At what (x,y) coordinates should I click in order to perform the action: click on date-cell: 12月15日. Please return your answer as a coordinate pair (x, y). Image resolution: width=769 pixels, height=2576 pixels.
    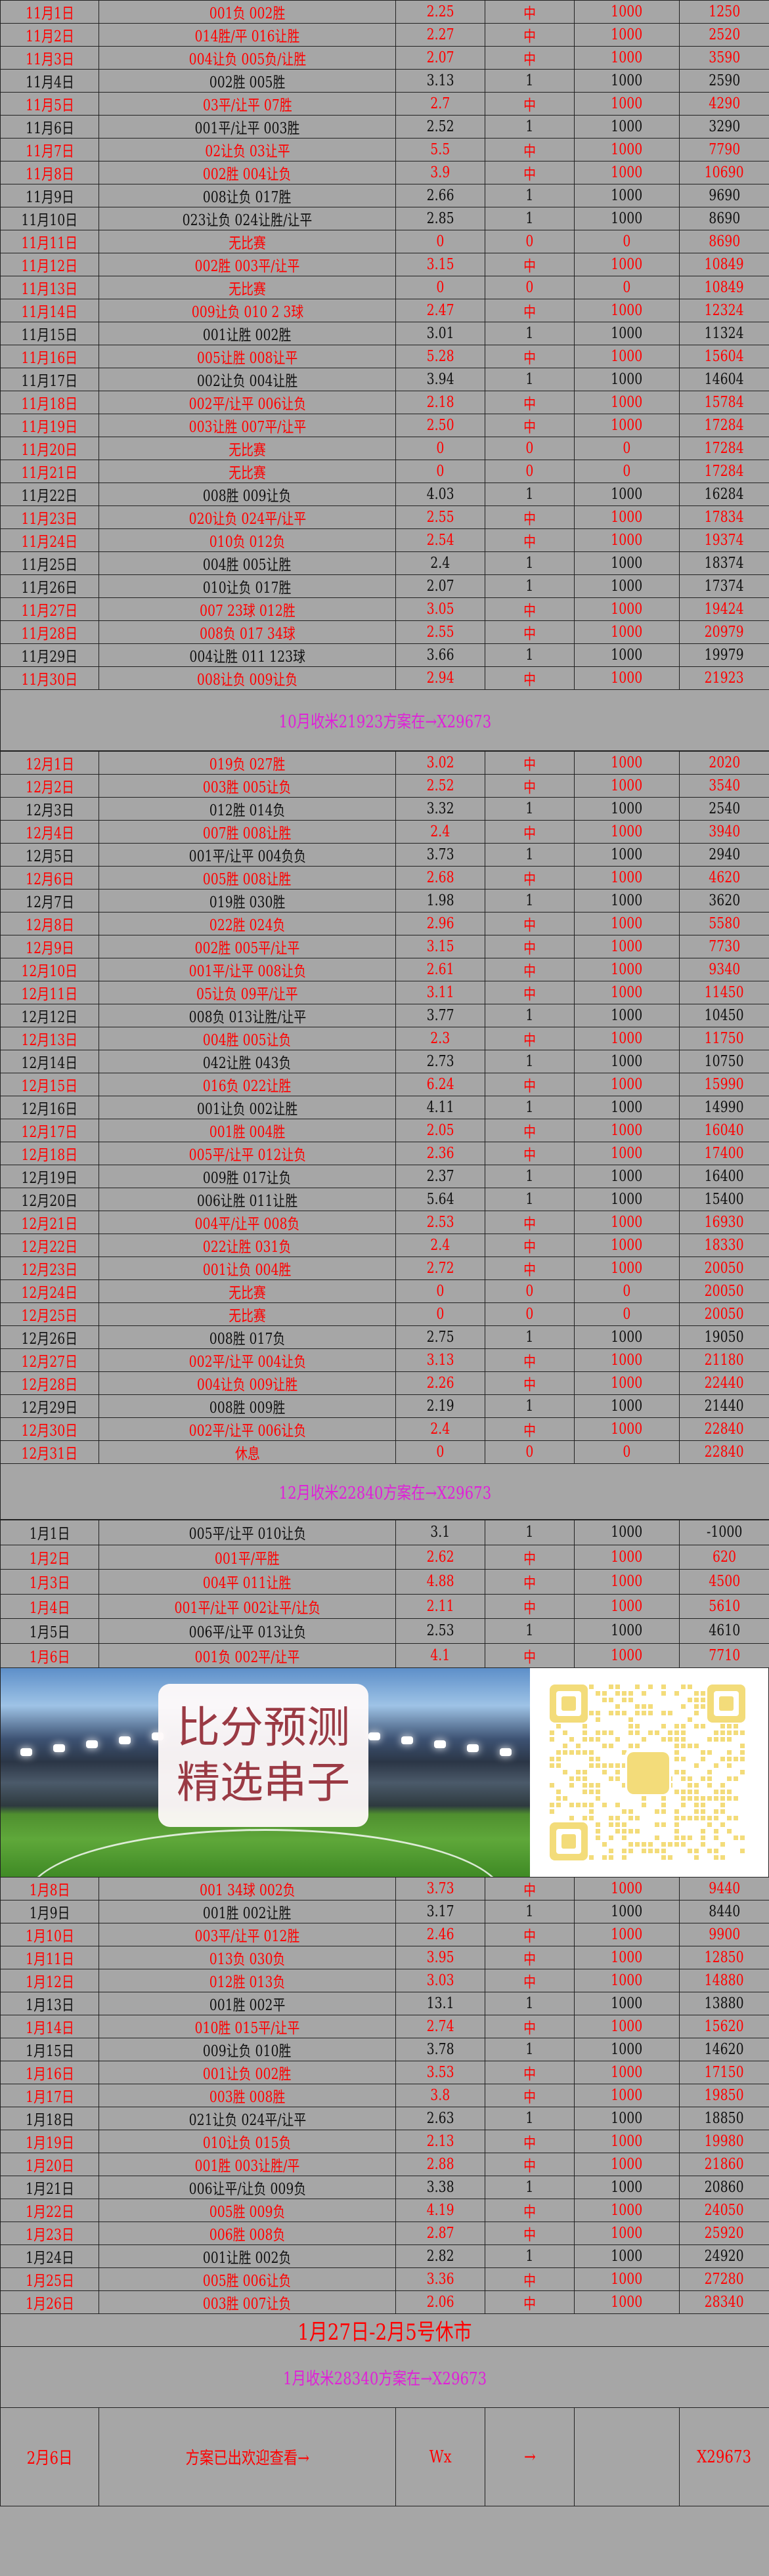
    Looking at the image, I should click on (49, 1084).